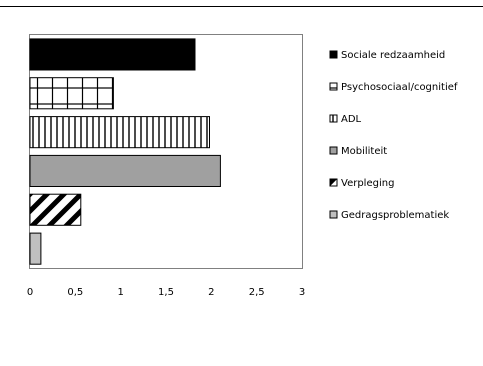 This screenshot has height=366, width=483. I want to click on legend-swatch-gedragsproblematiek, so click(333, 214).